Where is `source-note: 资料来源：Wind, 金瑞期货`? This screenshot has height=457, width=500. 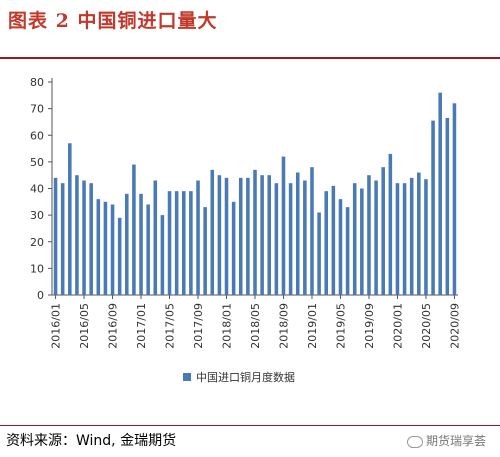
source-note: 资料来源：Wind, 金瑞期货 is located at coordinates (91, 441).